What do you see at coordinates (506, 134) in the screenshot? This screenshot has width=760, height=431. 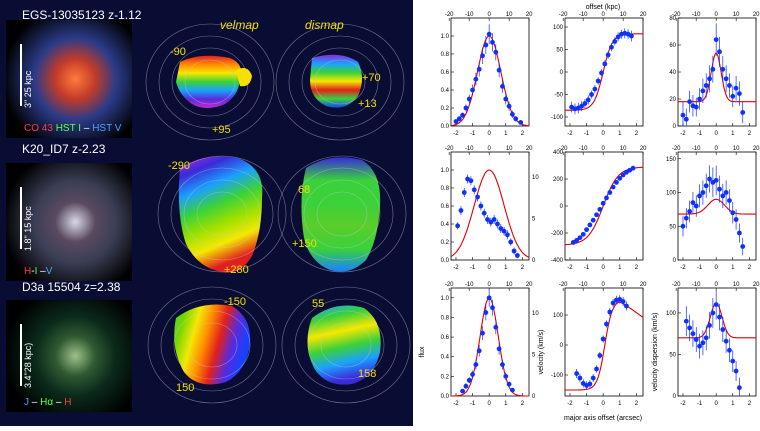 I see `x-tick-label: 1` at bounding box center [506, 134].